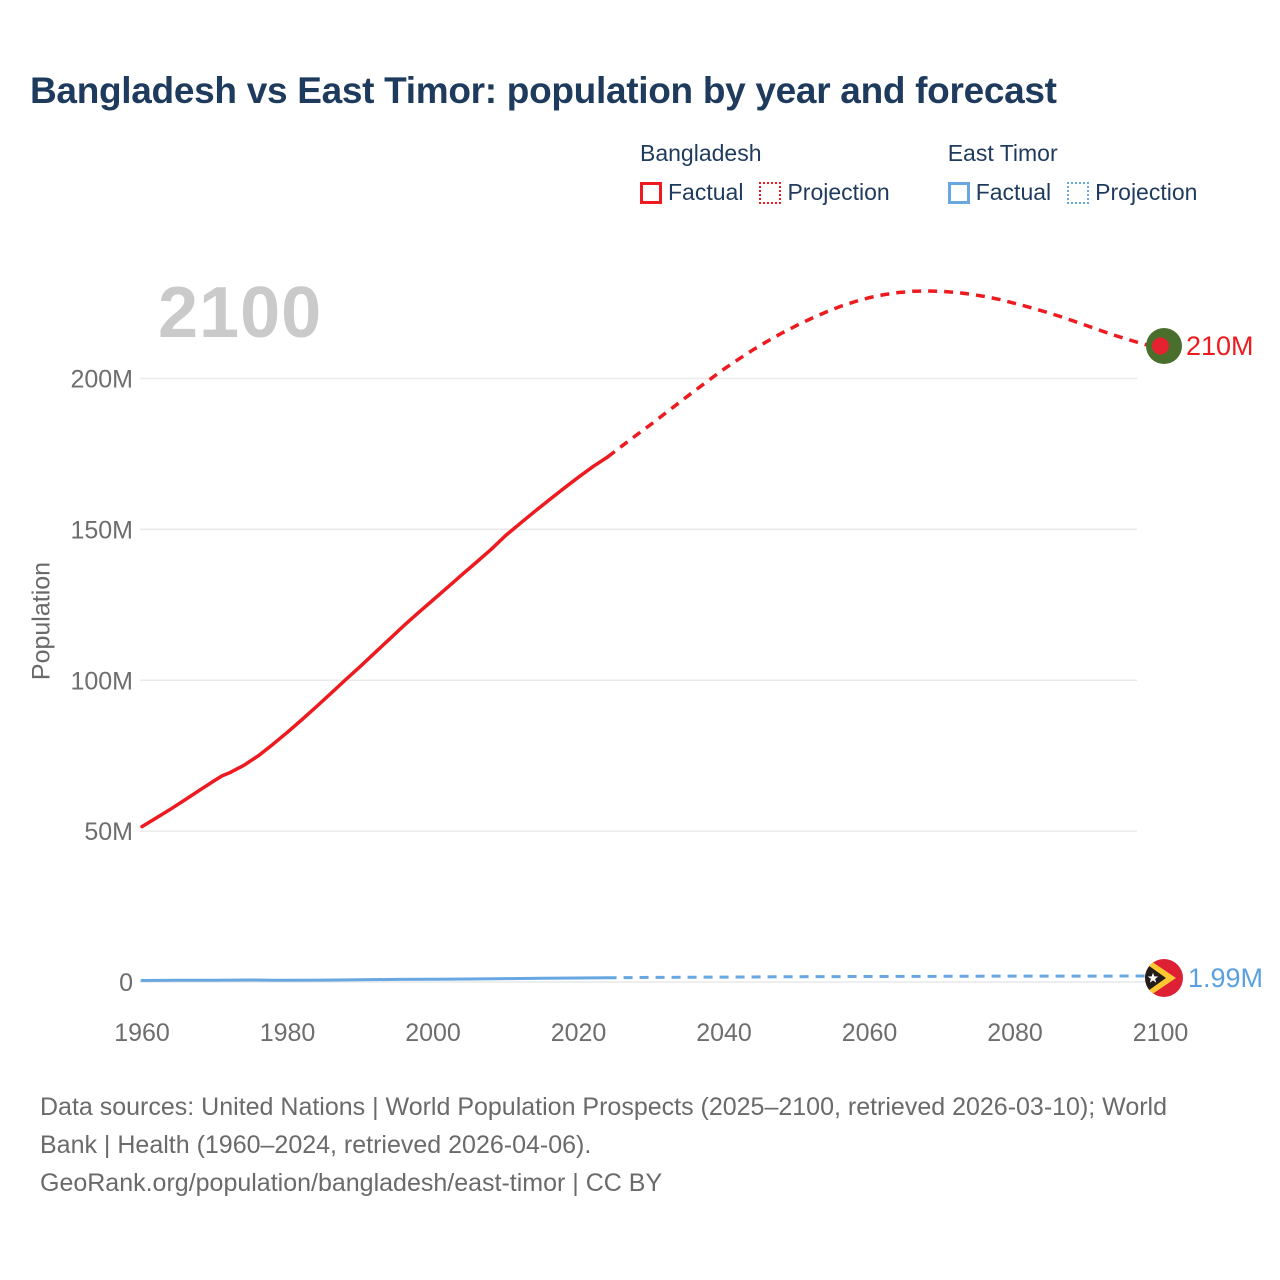 This screenshot has height=1280, width=1280. I want to click on dotted-red-swatch-icon, so click(770, 192).